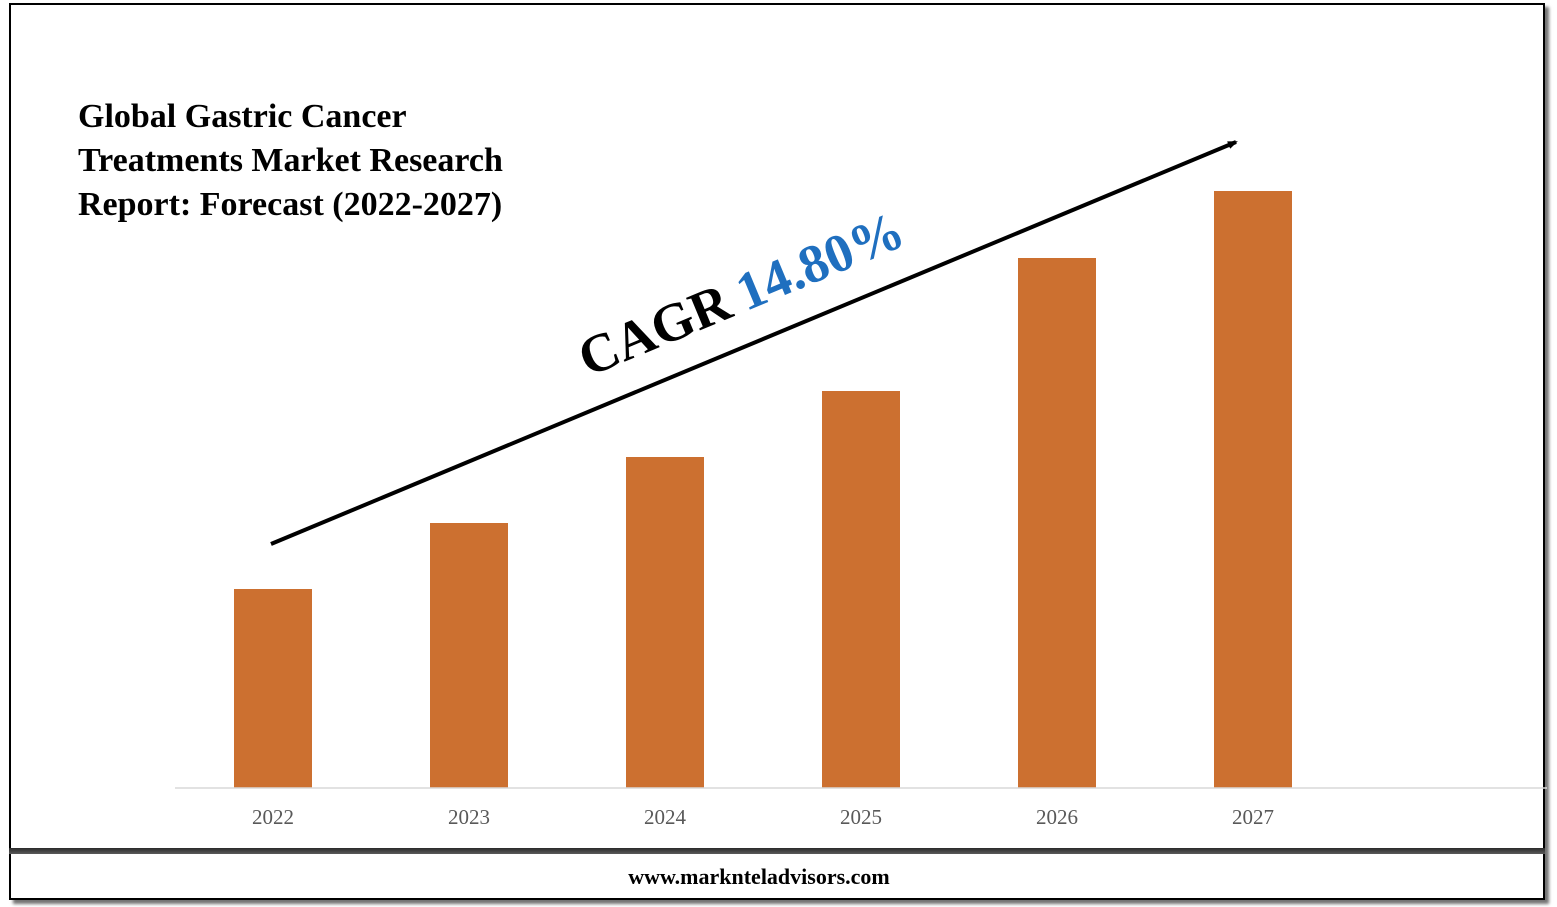 This screenshot has height=907, width=1557. I want to click on title-line-3: Report: Forecast (2022-2027), so click(290, 204).